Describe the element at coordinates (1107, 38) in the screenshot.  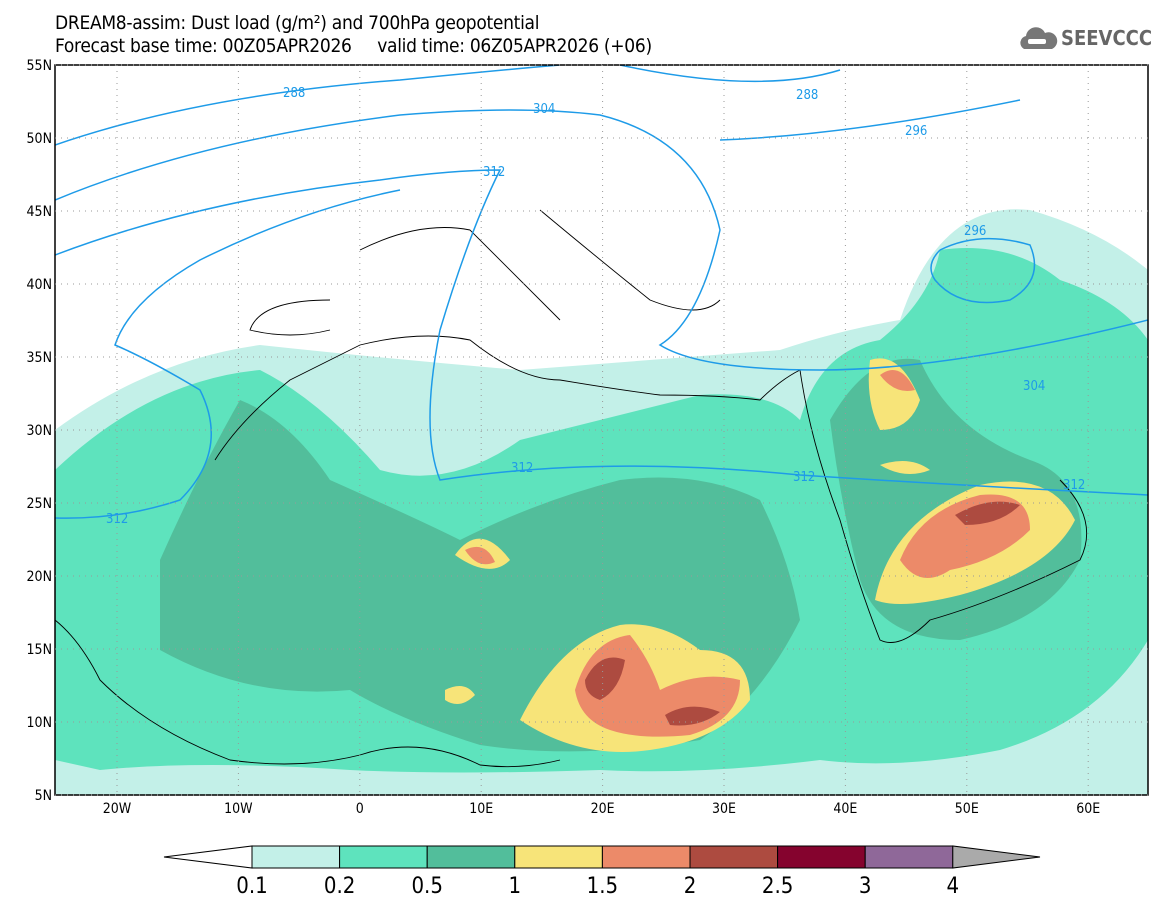
I see `logo-text: SEEVCCC` at that location.